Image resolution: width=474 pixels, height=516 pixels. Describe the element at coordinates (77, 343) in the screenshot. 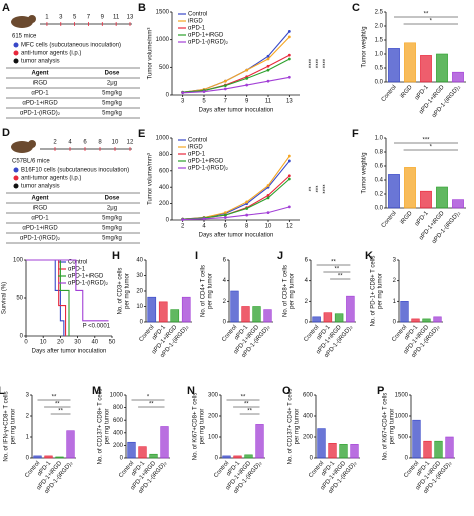

I see `x-tick-label: 30` at that location.